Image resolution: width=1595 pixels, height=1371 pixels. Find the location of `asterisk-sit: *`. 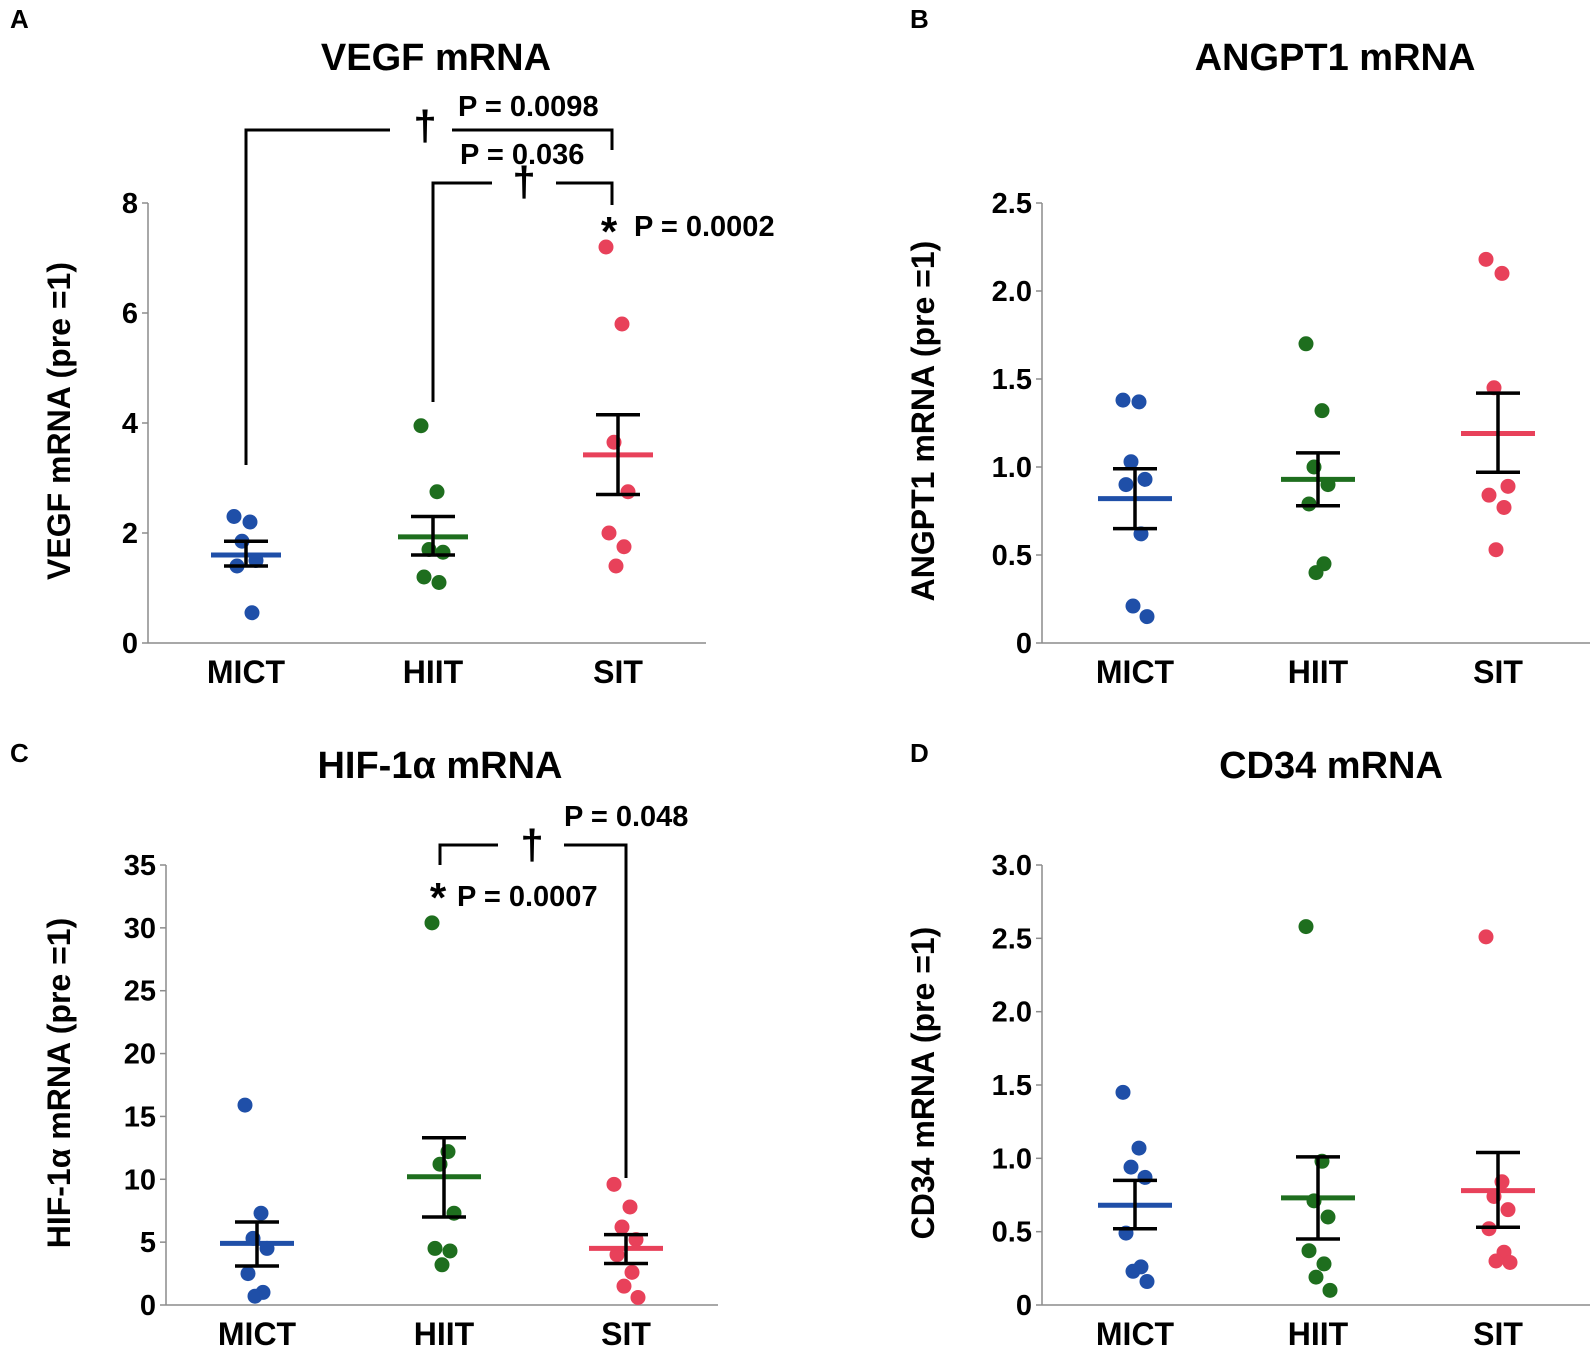

asterisk-sit: * is located at coordinates (609, 231).